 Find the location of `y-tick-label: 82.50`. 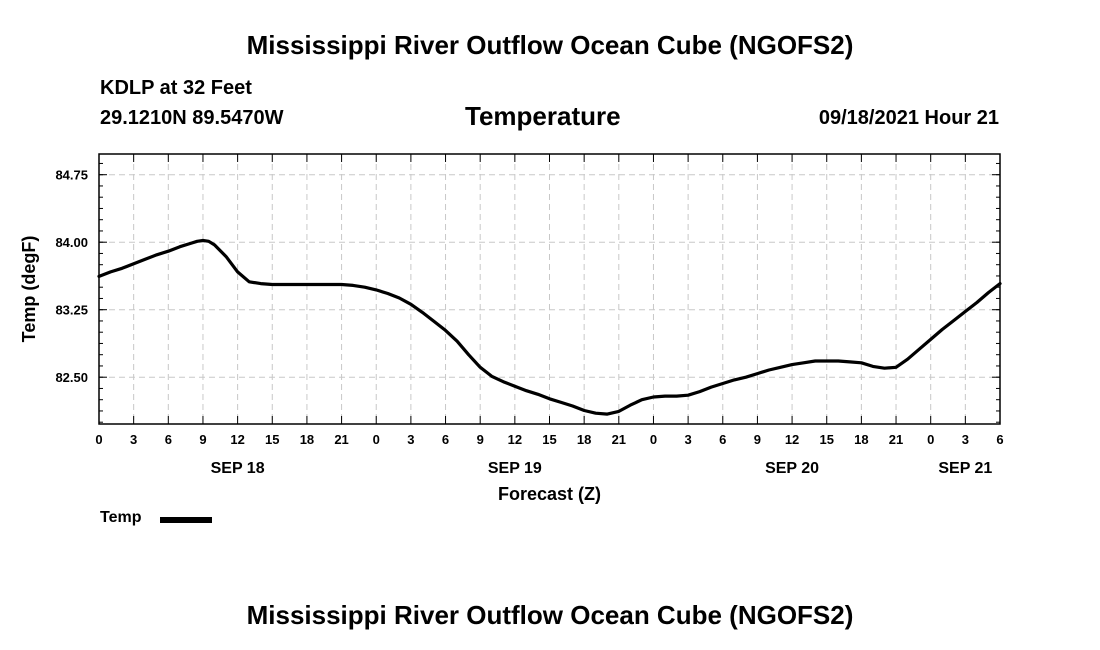

y-tick-label: 82.50 is located at coordinates (71, 377).